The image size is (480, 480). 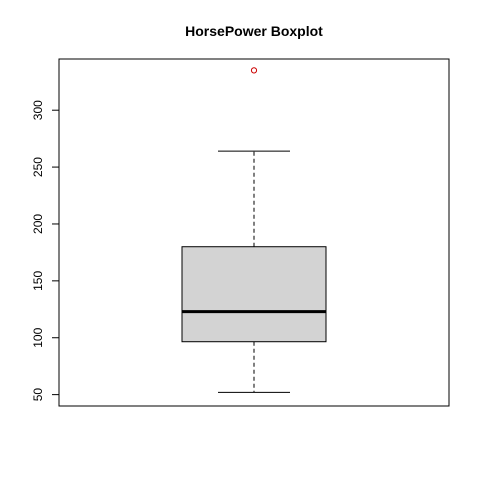 I want to click on y-tick-label: 150, so click(x=38, y=281).